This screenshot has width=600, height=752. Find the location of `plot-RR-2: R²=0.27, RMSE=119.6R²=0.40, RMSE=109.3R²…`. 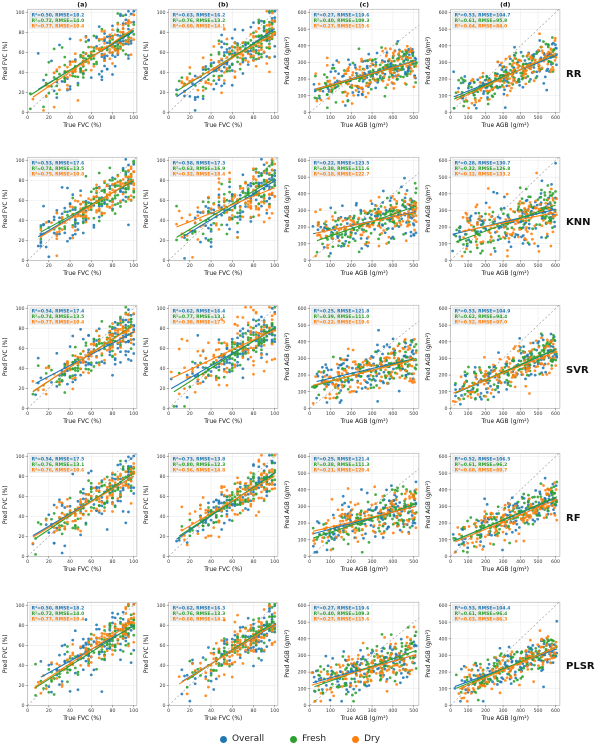

plot-RR-2: R²=0.27, RMSE=119.6R²=0.40, RMSE=109.3R²… is located at coordinates (352, 65).